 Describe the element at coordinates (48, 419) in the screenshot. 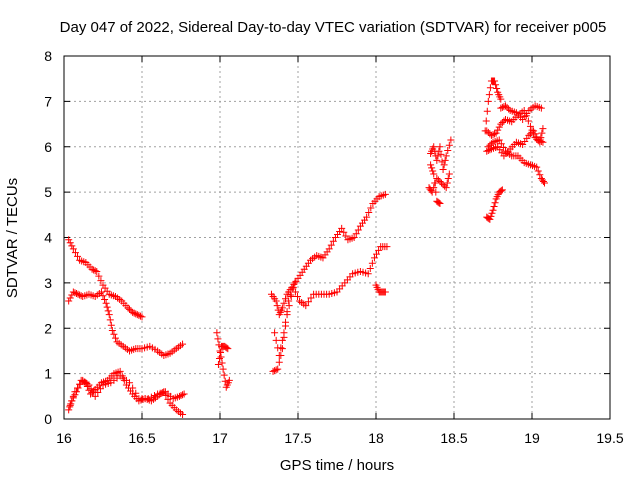

I see `y-tick-label: 0` at that location.